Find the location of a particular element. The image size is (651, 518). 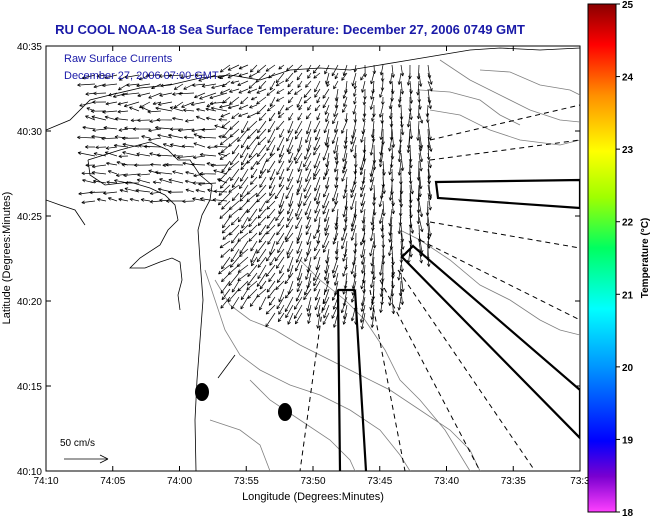

colorbar-tick-label: 21 is located at coordinates (628, 295).